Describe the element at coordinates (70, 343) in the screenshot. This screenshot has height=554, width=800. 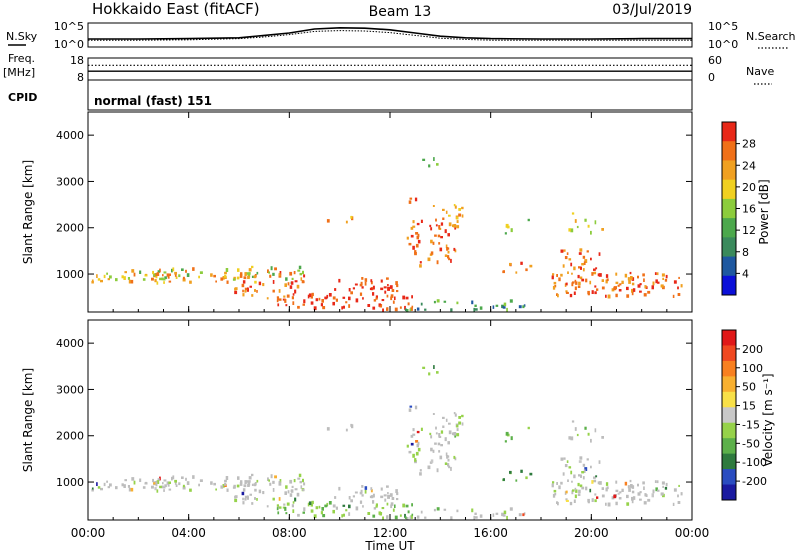
I see `velocity-y-tick-label: 4000` at that location.